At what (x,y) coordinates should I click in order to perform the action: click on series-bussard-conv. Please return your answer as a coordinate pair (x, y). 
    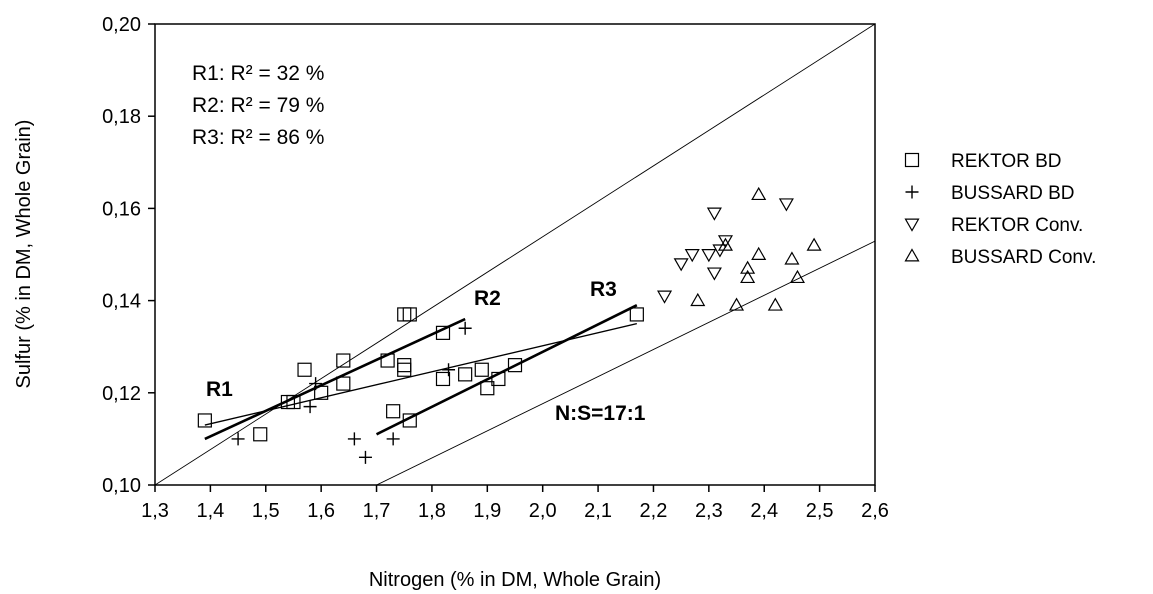
    Looking at the image, I should click on (756, 248).